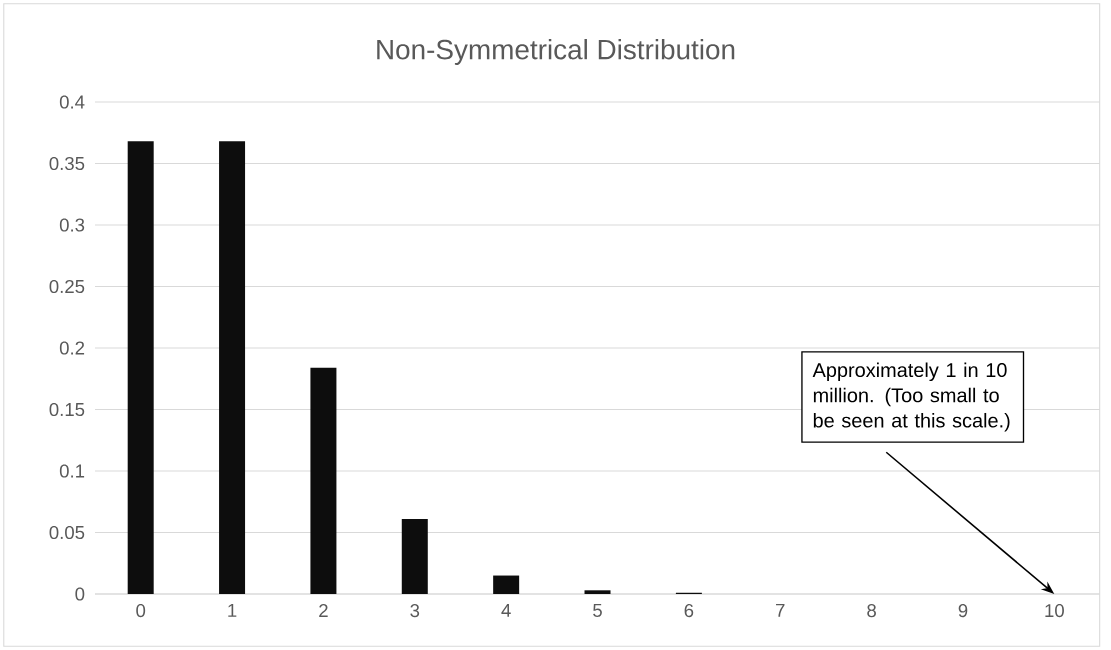  Describe the element at coordinates (72, 348) in the screenshot. I see `y-tick-label: 0.2` at that location.